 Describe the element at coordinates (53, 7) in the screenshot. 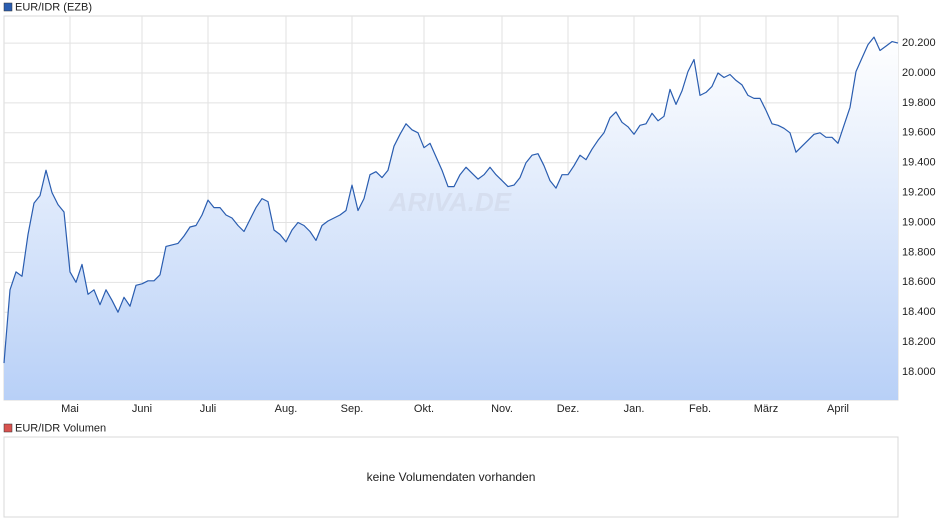

I see `legend-label: EUR/IDR (EZB)` at that location.